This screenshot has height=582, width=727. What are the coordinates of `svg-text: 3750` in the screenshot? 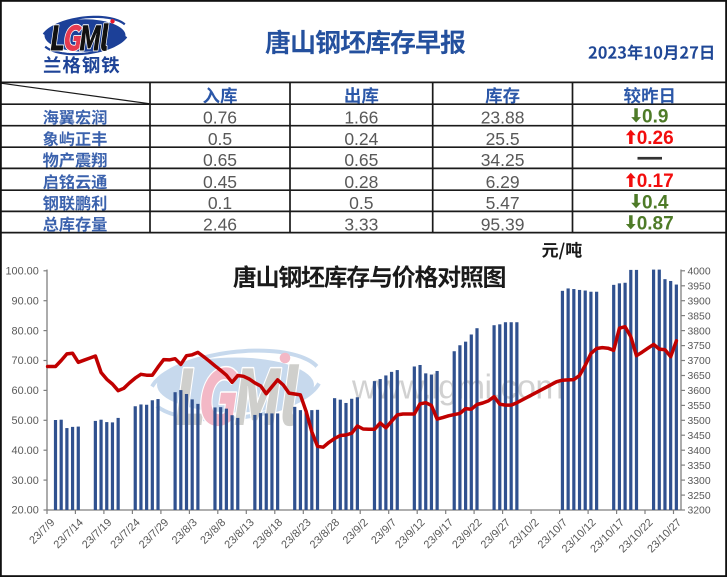 It's located at (699, 346).